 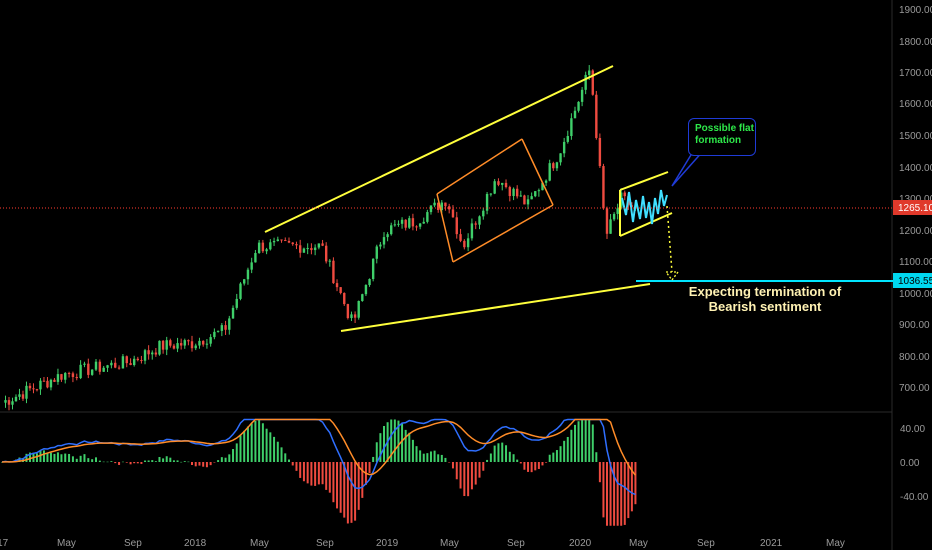 What do you see at coordinates (319, 447) in the screenshot?
I see `signal-line` at bounding box center [319, 447].